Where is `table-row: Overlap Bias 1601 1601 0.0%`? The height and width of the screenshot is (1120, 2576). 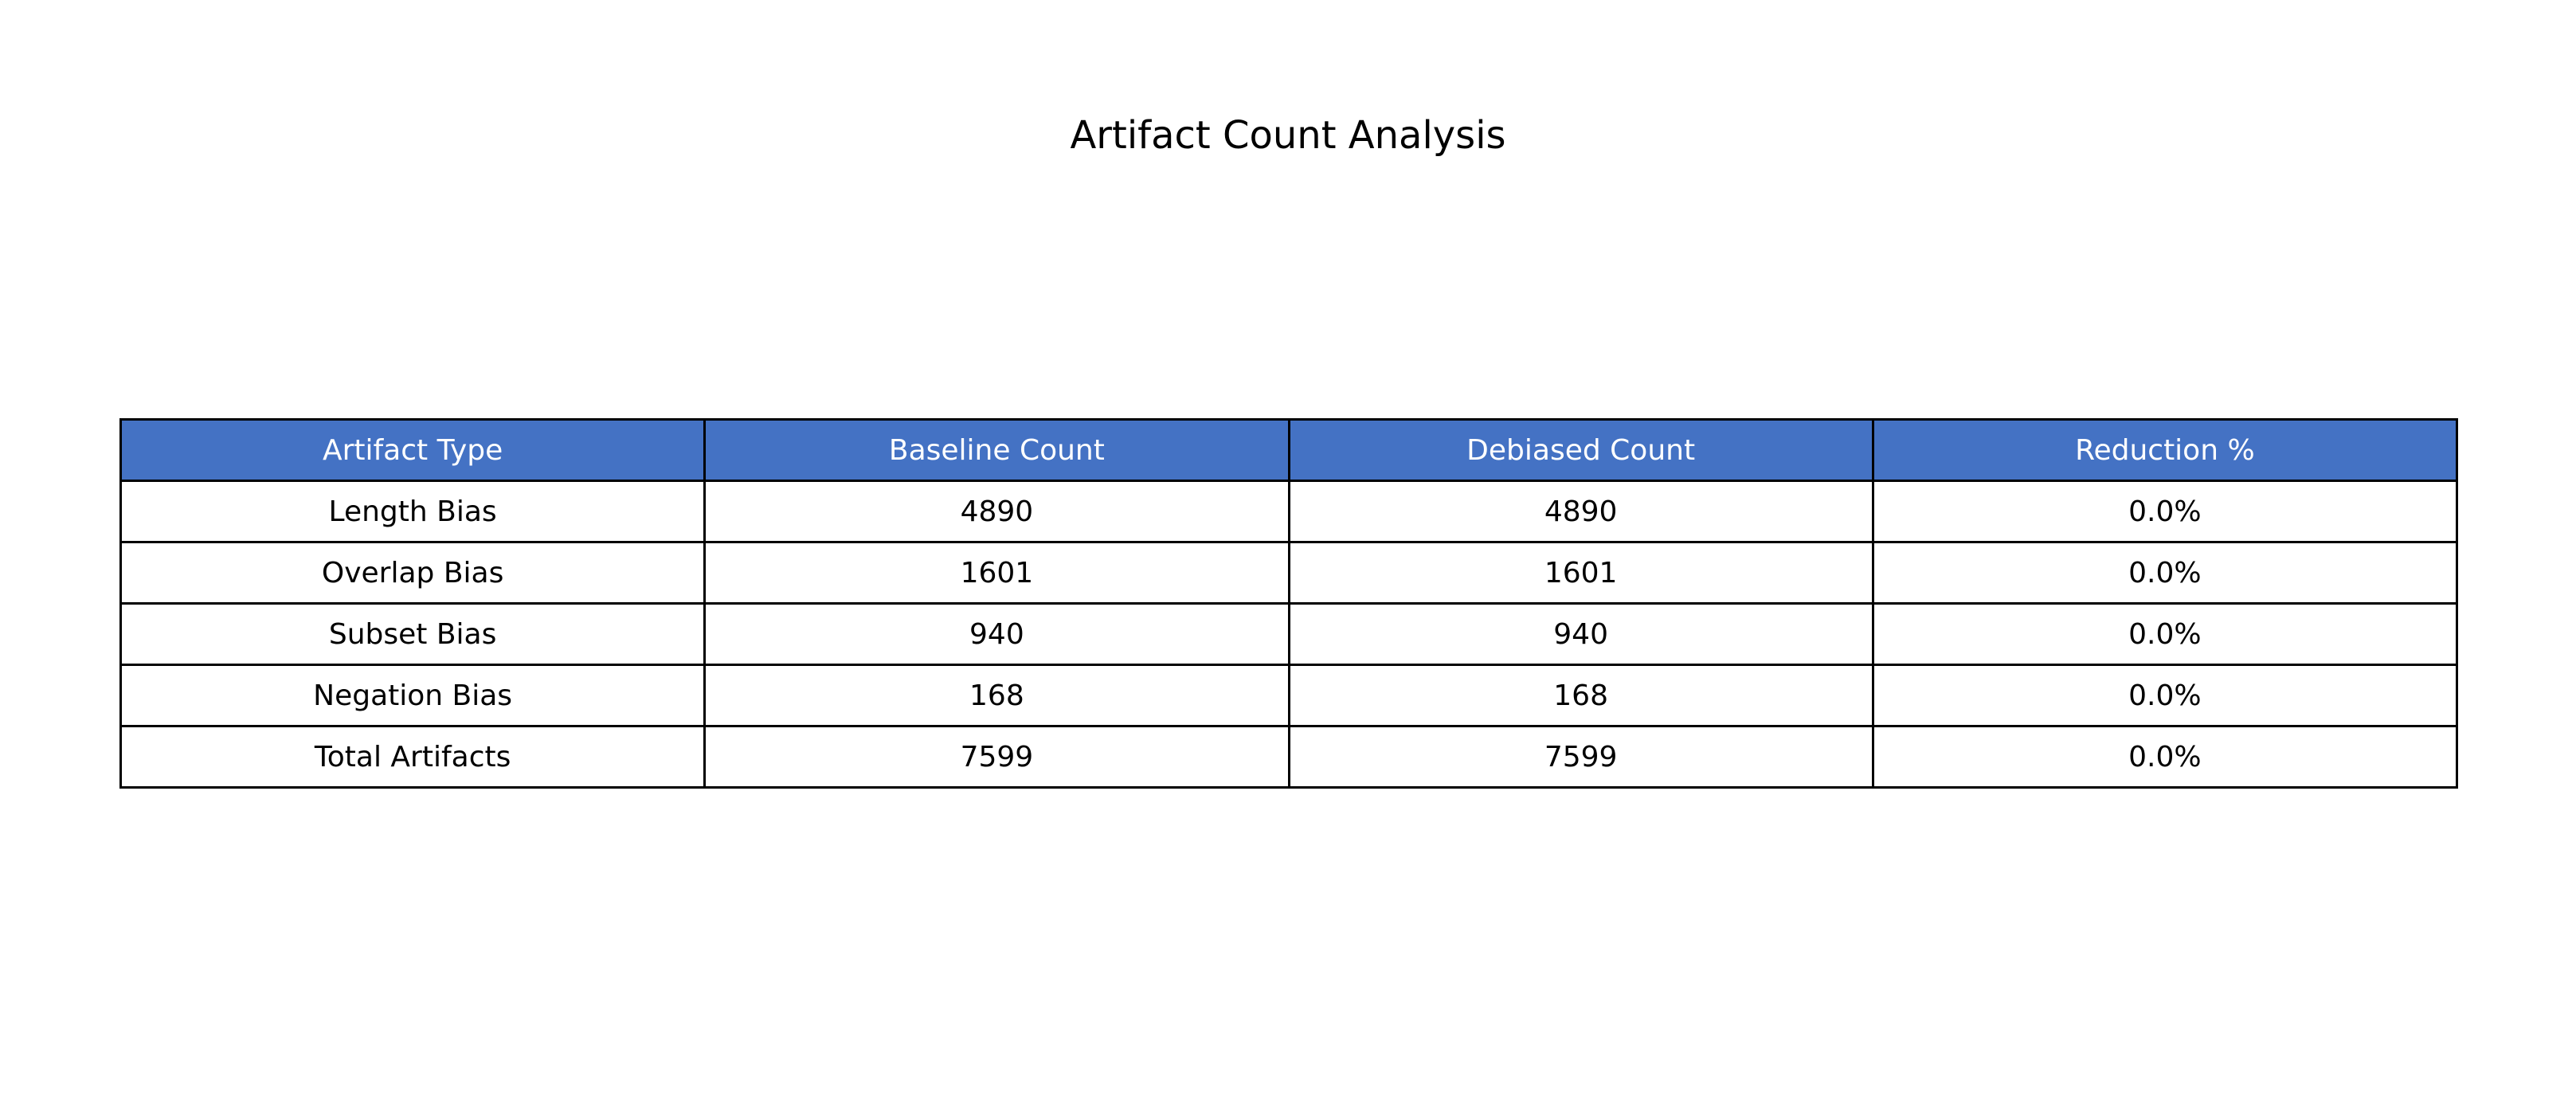 table-row: Overlap Bias 1601 1601 0.0% is located at coordinates (1289, 573).